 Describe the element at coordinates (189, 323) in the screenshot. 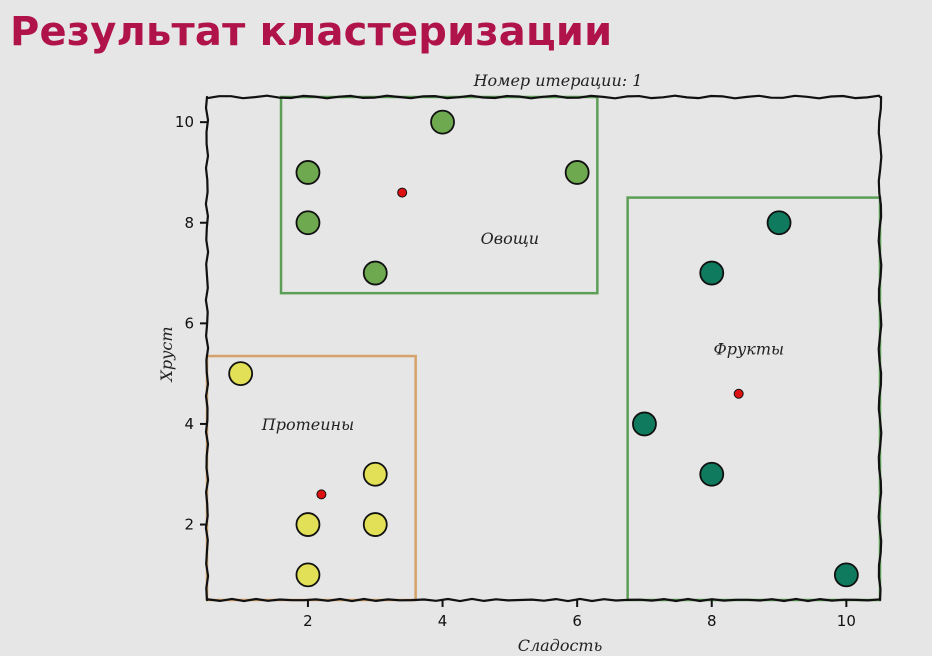

I see `y-tick-label-2: 6` at that location.